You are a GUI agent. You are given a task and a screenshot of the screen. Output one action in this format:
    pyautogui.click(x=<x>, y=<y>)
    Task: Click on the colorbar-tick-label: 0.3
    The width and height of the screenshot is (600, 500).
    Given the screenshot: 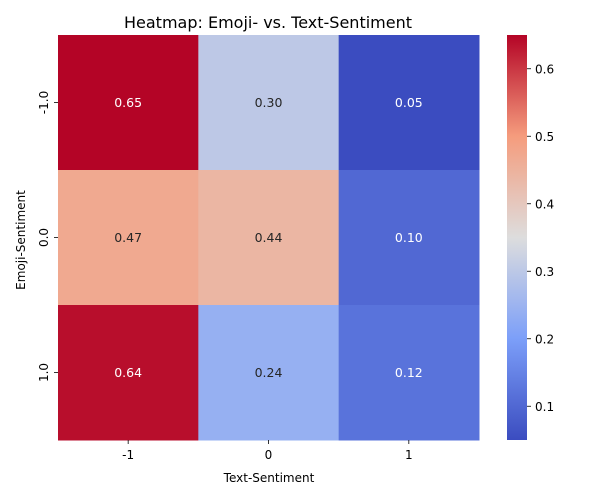 What is the action you would take?
    pyautogui.click(x=544, y=272)
    